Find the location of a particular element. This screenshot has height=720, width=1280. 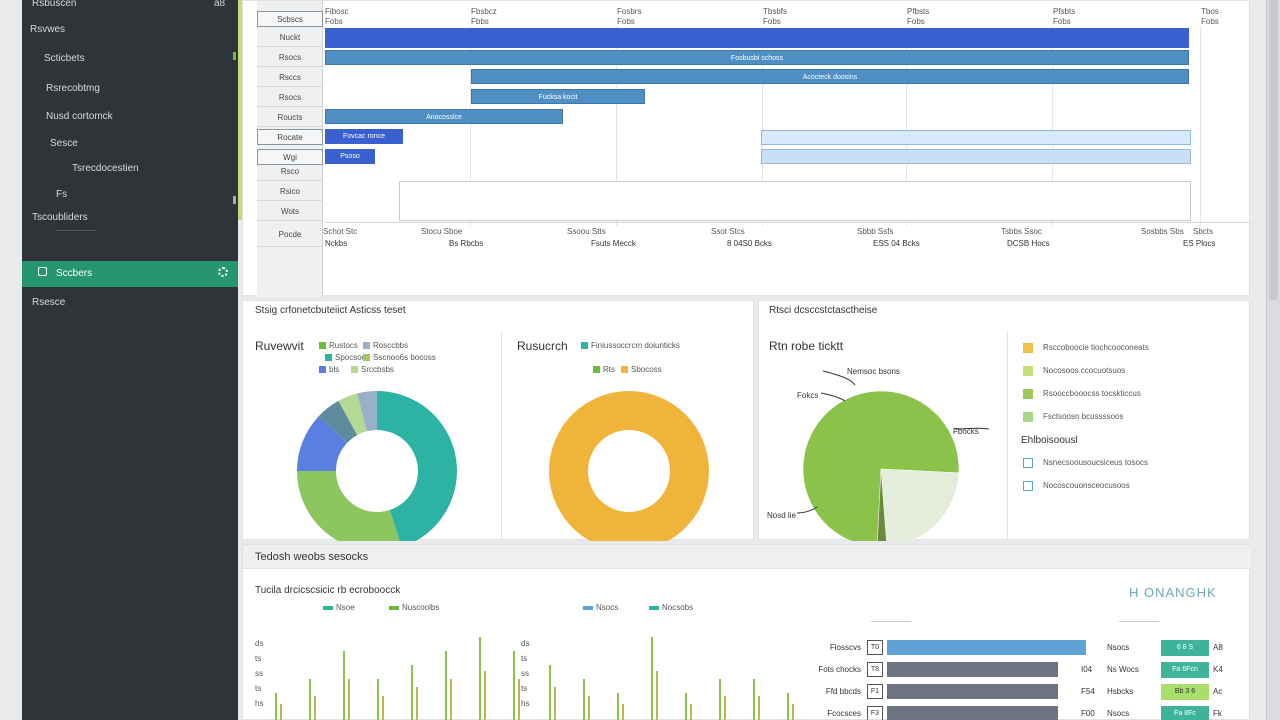

status-cell: Fa 8Fc is located at coordinates (1185, 713).